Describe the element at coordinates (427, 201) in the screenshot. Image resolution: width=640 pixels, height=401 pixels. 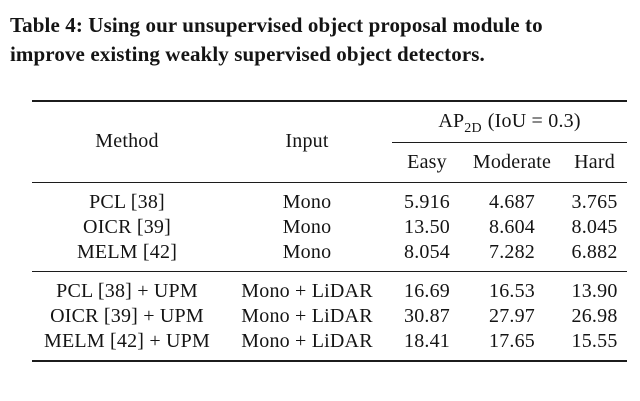
I see `cell-easy: 5.916` at that location.